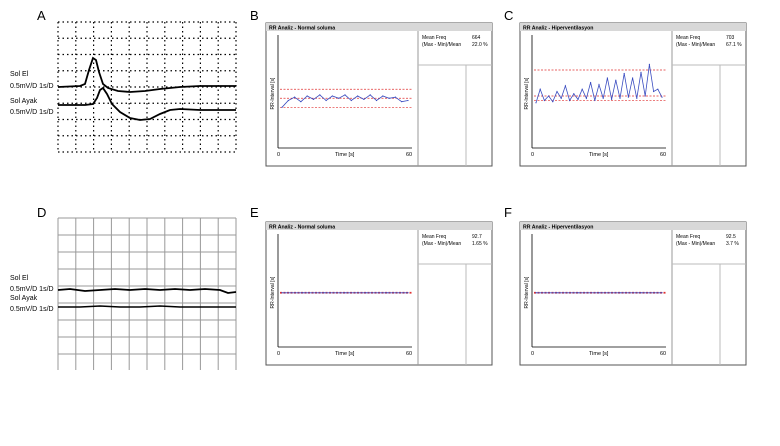 The height and width of the screenshot is (446, 780). I want to click on stat-value: 67.1 %, so click(734, 45).